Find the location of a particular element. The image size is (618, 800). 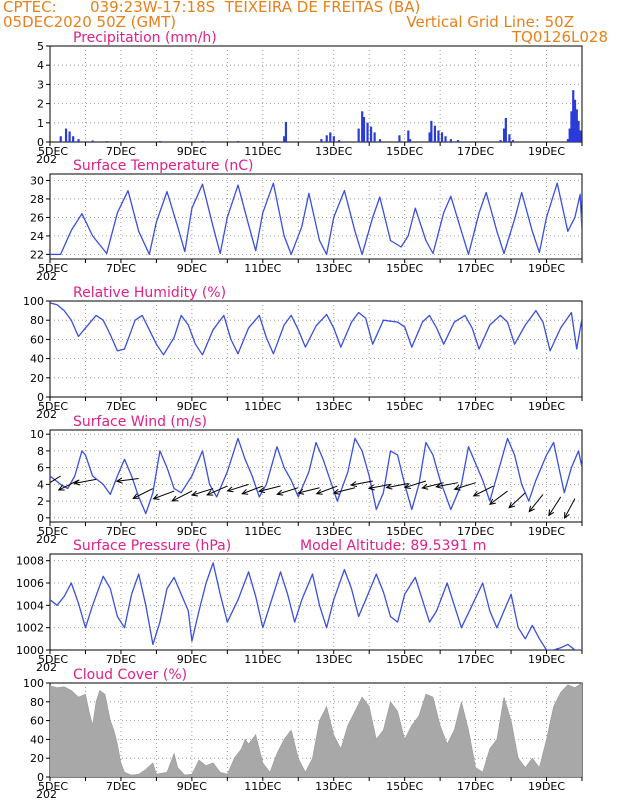

y-tick-label: 24 is located at coordinates (37, 236).